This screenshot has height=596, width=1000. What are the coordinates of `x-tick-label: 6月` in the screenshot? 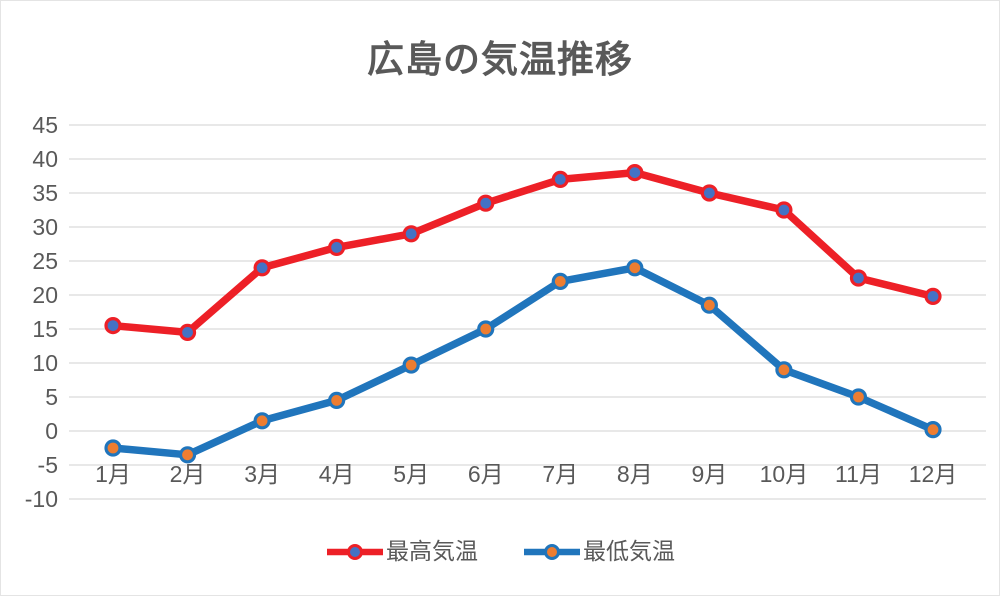 It's located at (486, 474).